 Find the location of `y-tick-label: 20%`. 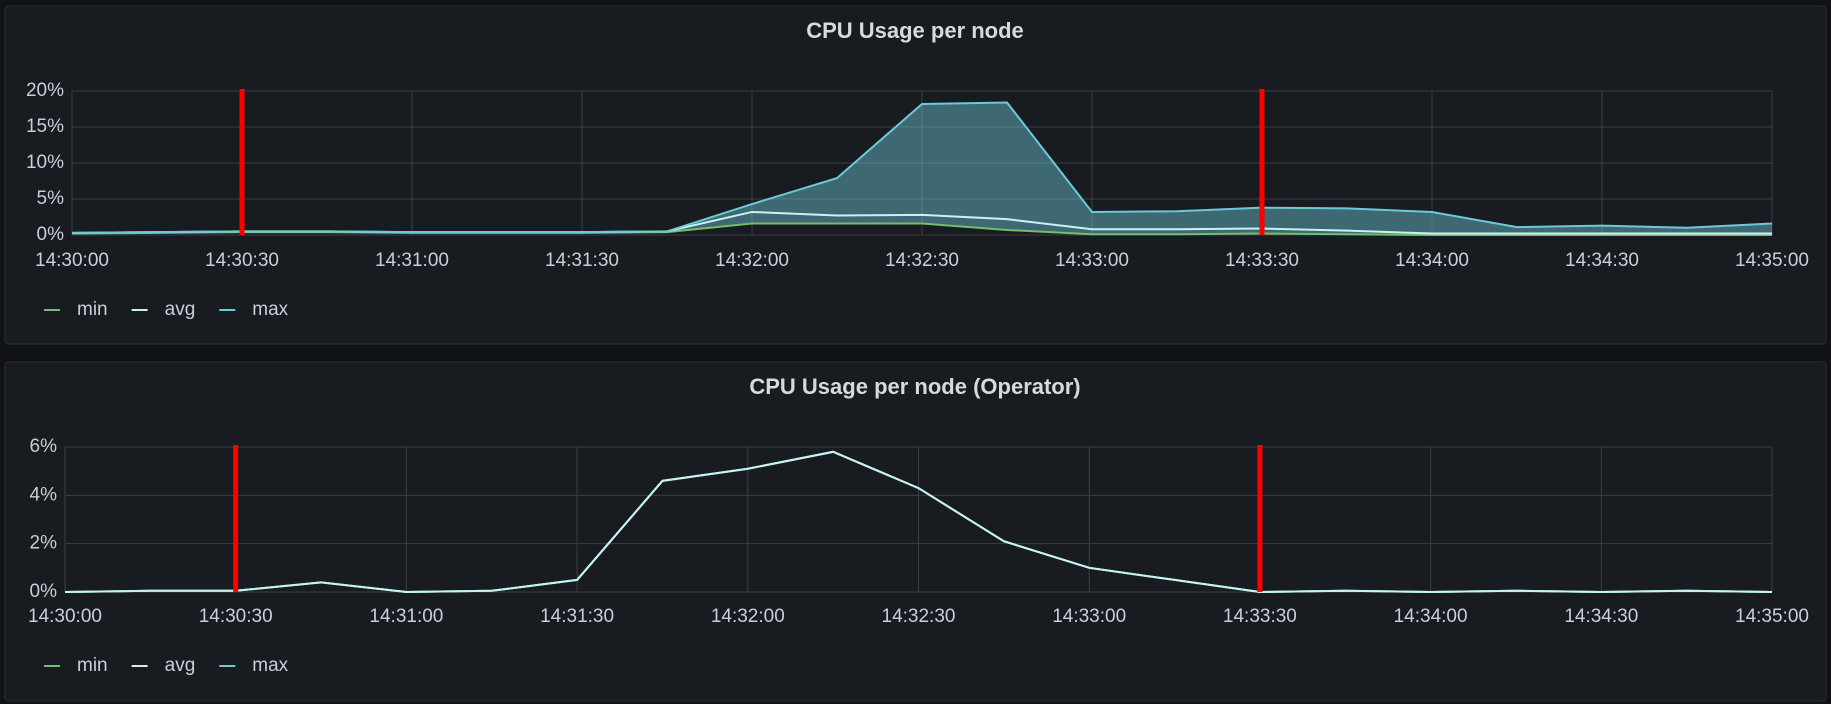

y-tick-label: 20% is located at coordinates (45, 90).